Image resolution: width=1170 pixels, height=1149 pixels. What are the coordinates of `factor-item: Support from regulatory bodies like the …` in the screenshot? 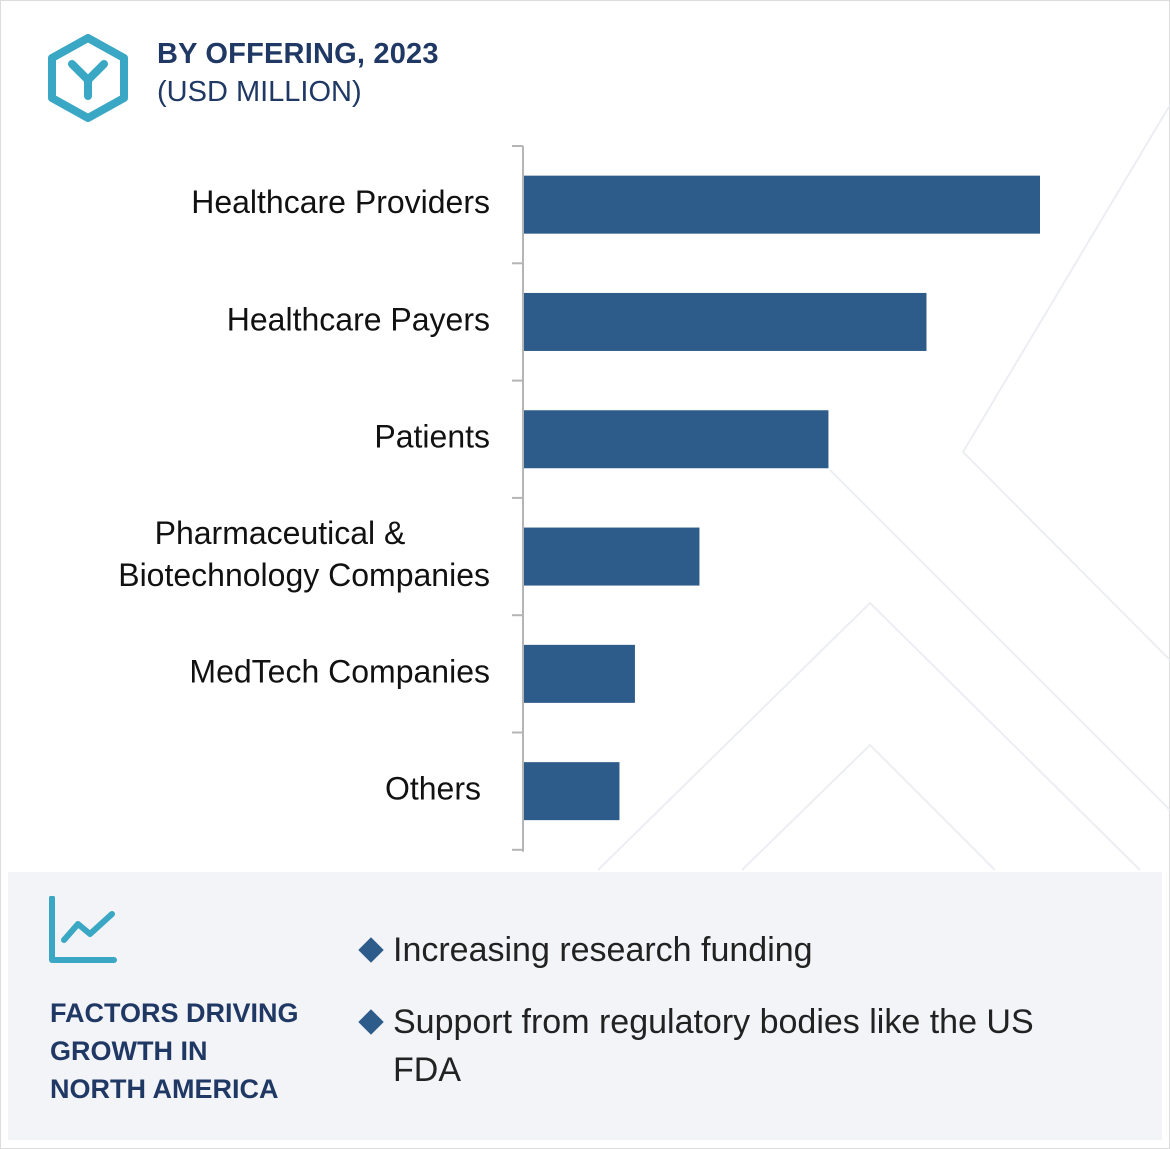 It's located at (728, 1046).